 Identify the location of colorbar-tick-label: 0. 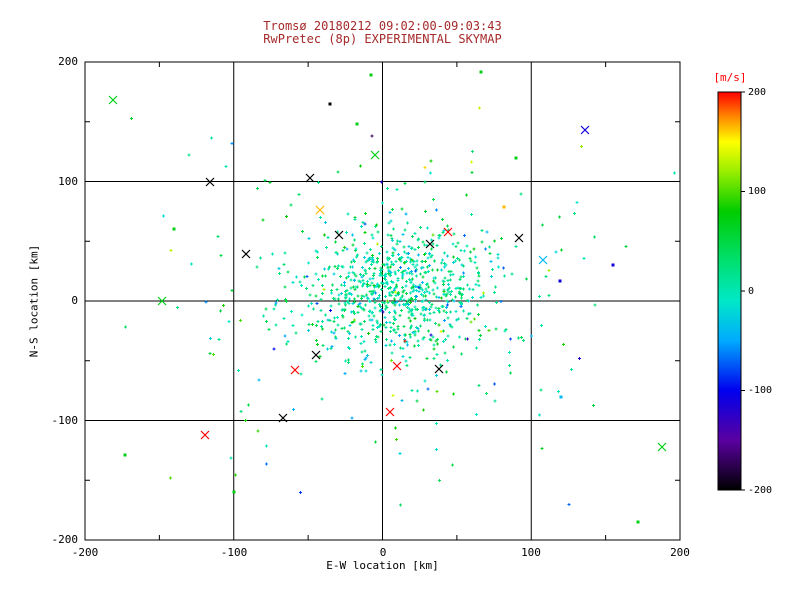
(751, 291).